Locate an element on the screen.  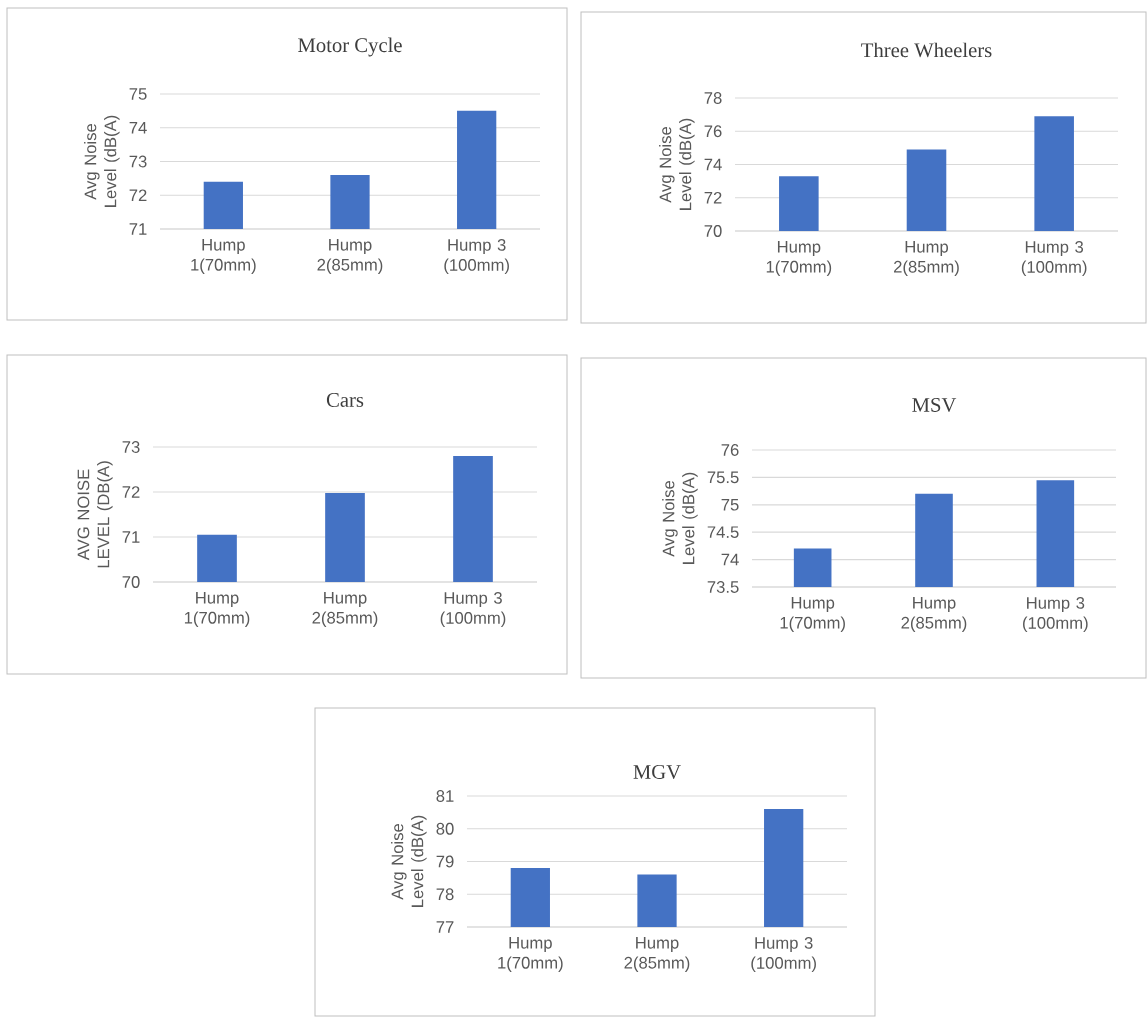
y-tick-label: 80 is located at coordinates (445, 828).